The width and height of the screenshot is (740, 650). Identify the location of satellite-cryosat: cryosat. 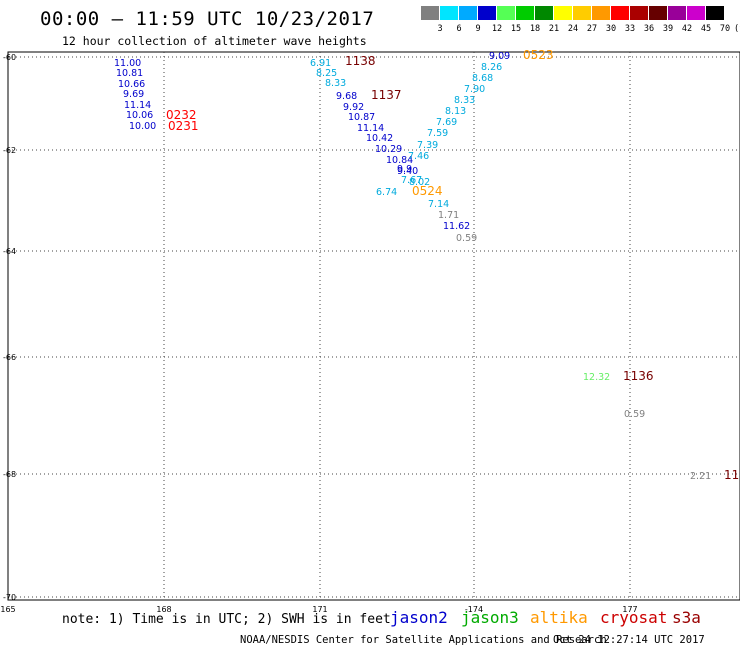
(634, 617).